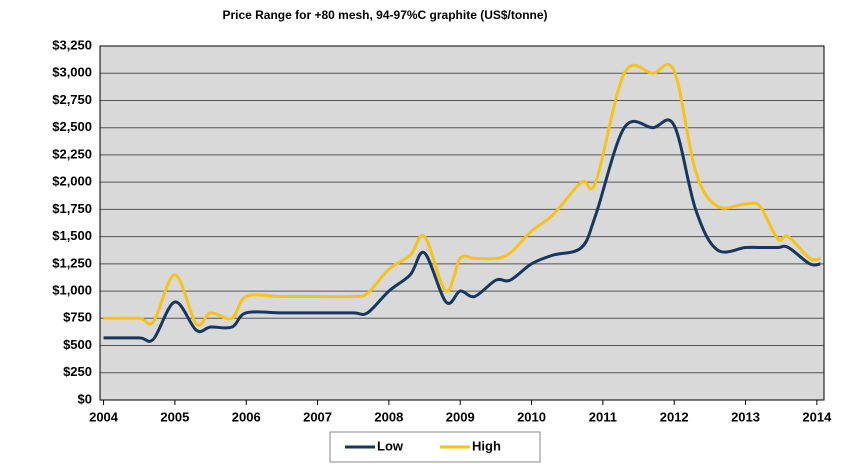 This screenshot has height=464, width=852. Describe the element at coordinates (246, 416) in the screenshot. I see `x-tick-label: 2006` at that location.